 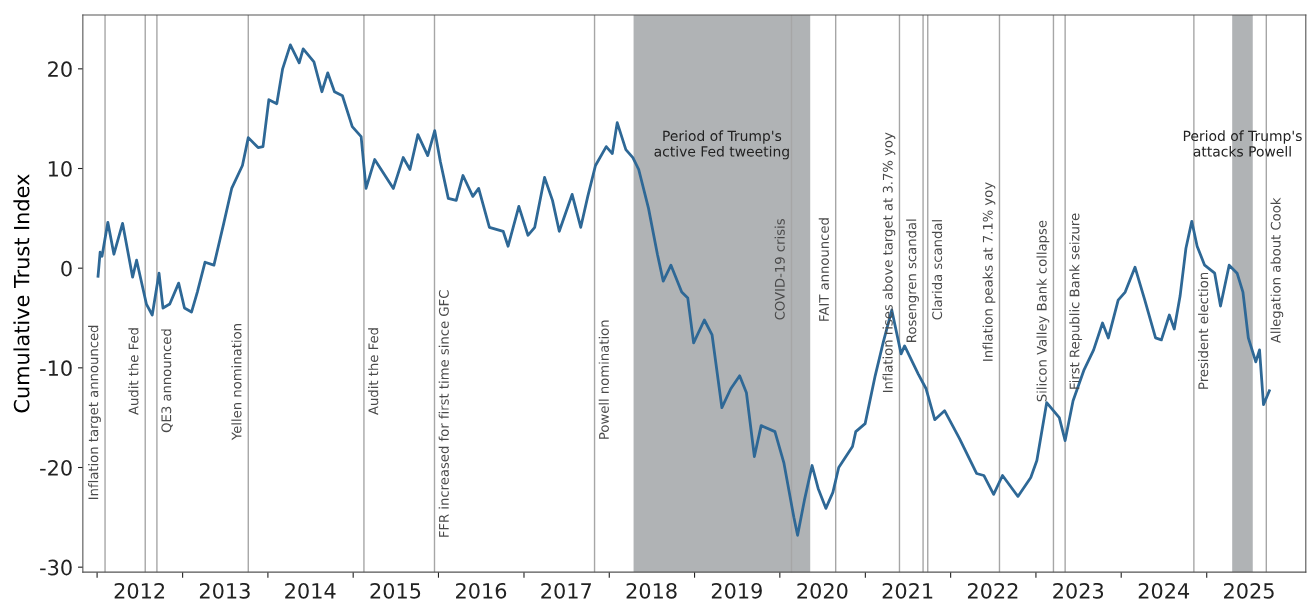 What do you see at coordinates (566, 590) in the screenshot?
I see `x-tick-label: 2017` at bounding box center [566, 590].